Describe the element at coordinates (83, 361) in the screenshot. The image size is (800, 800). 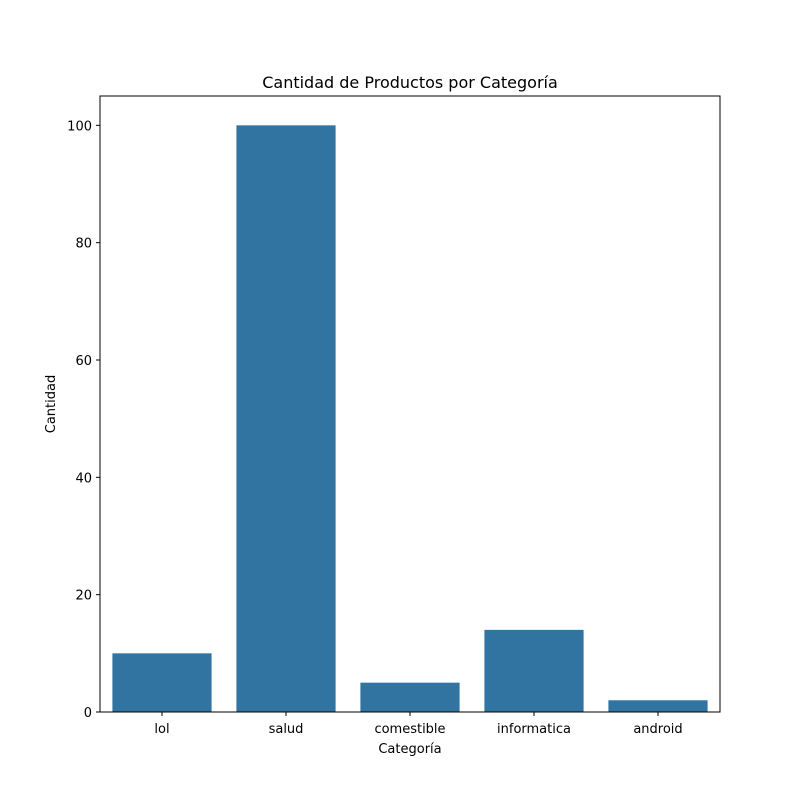
I see `y-tick-label: 60` at that location.